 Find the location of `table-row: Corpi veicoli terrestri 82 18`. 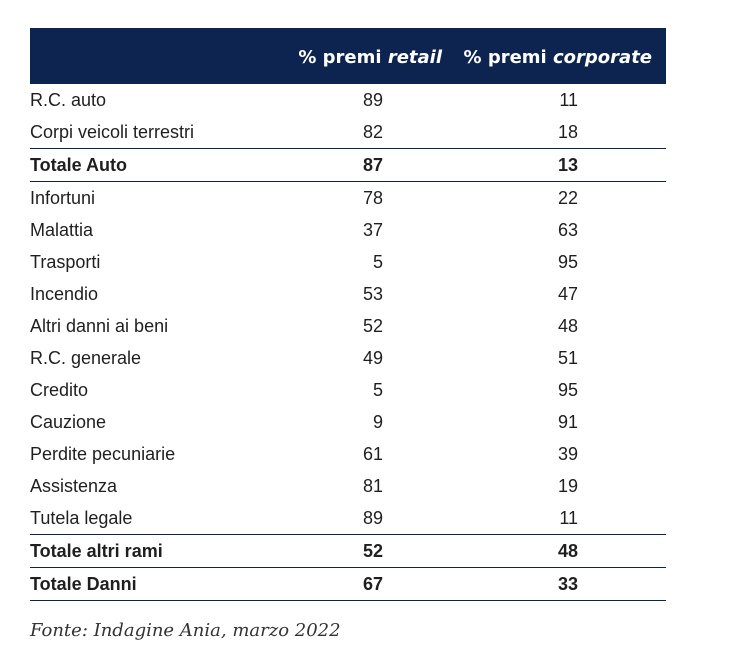

table-row: Corpi veicoli terrestri 82 18 is located at coordinates (348, 132).